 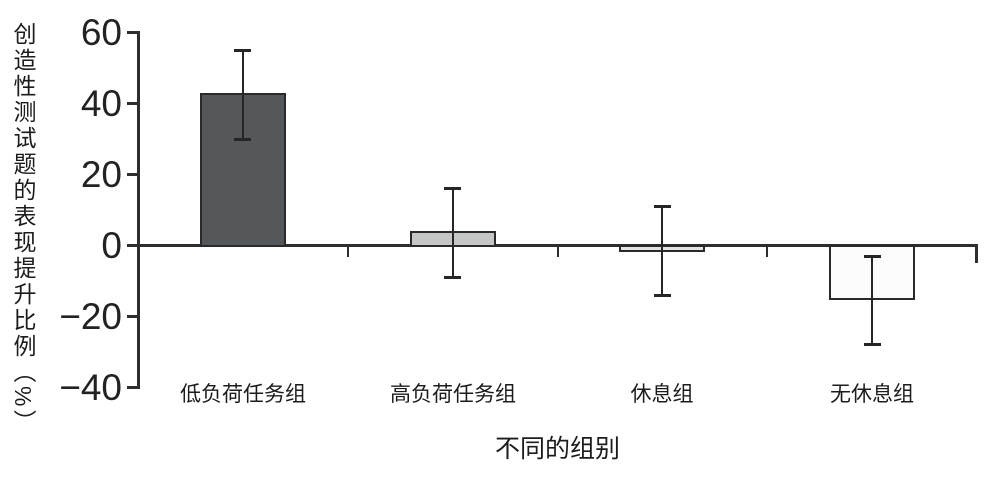 What do you see at coordinates (976, 254) in the screenshot?
I see `x-axis-end-tick` at bounding box center [976, 254].